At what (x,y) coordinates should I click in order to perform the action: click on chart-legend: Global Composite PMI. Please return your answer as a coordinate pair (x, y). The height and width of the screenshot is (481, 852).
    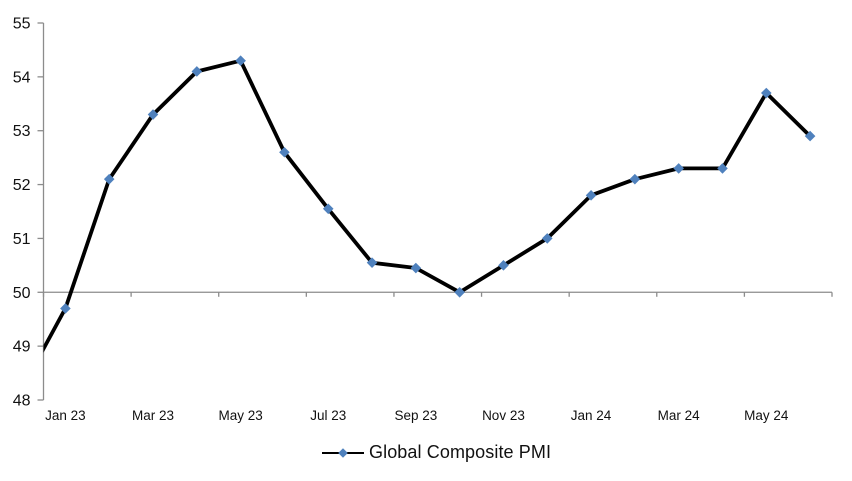
    Looking at the image, I should click on (436, 452).